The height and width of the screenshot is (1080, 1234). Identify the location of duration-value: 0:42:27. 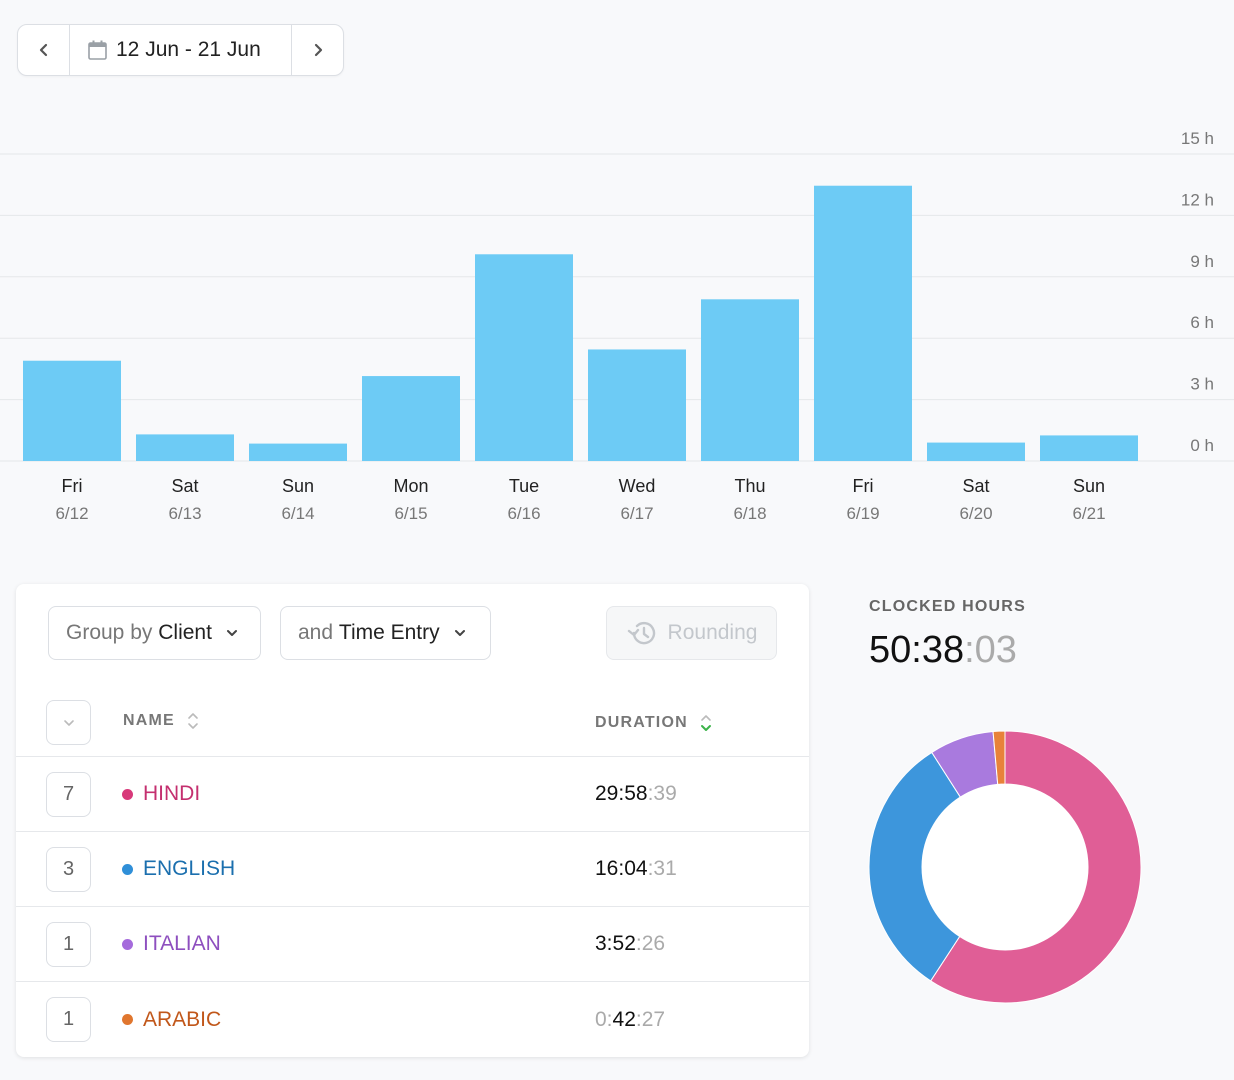
(630, 1020).